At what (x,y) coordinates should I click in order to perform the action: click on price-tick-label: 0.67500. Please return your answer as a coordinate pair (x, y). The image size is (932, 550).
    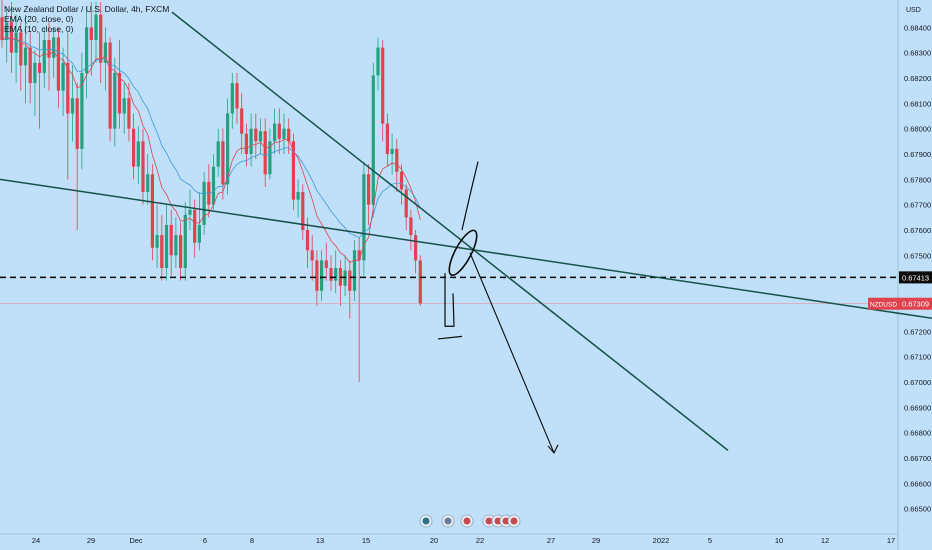
    Looking at the image, I should click on (917, 255).